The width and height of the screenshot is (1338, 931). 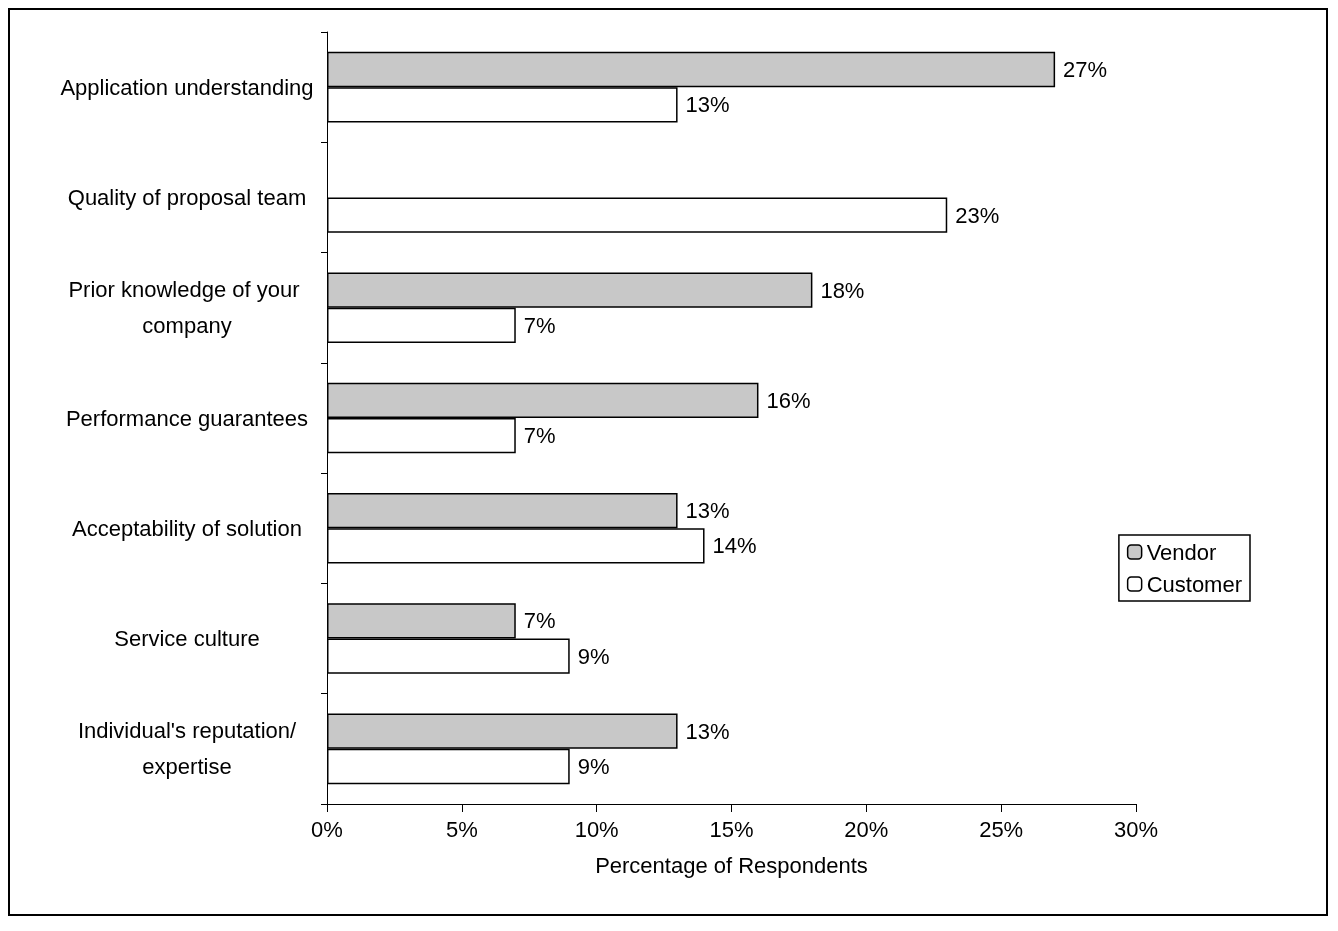 I want to click on x-tick-label: 5%, so click(x=461, y=829).